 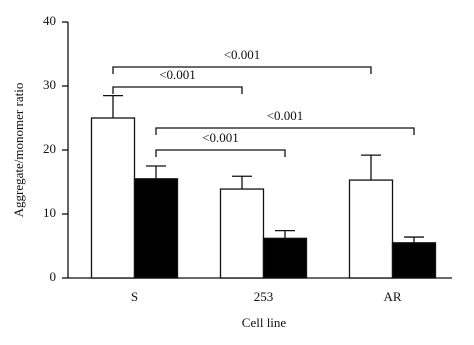 I want to click on x-tick-label: AR, so click(x=392, y=296).